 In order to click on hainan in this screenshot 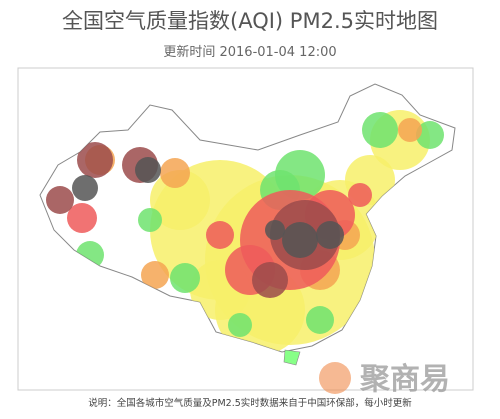, I will do `click(292, 357)`.